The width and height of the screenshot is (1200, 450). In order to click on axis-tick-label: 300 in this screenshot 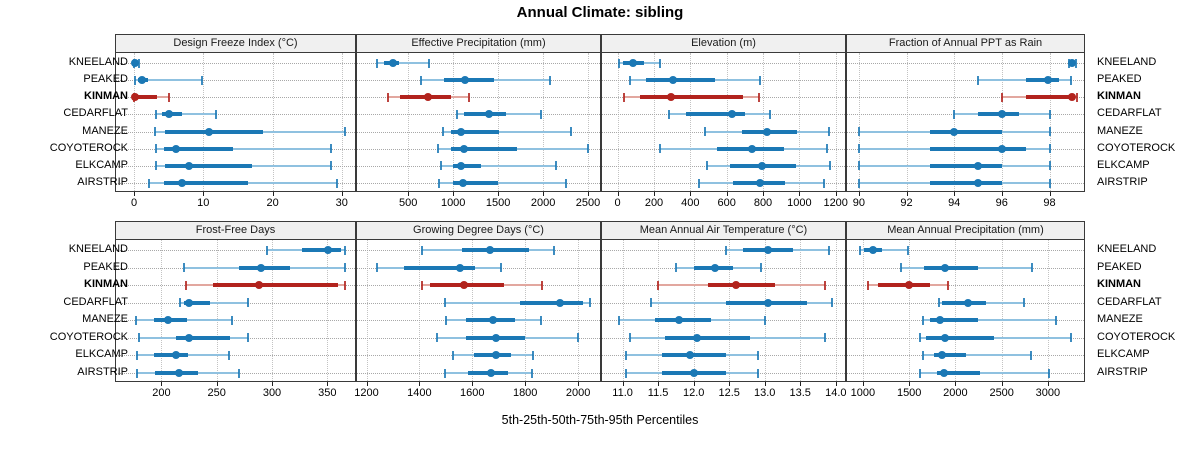, I will do `click(272, 393)`.